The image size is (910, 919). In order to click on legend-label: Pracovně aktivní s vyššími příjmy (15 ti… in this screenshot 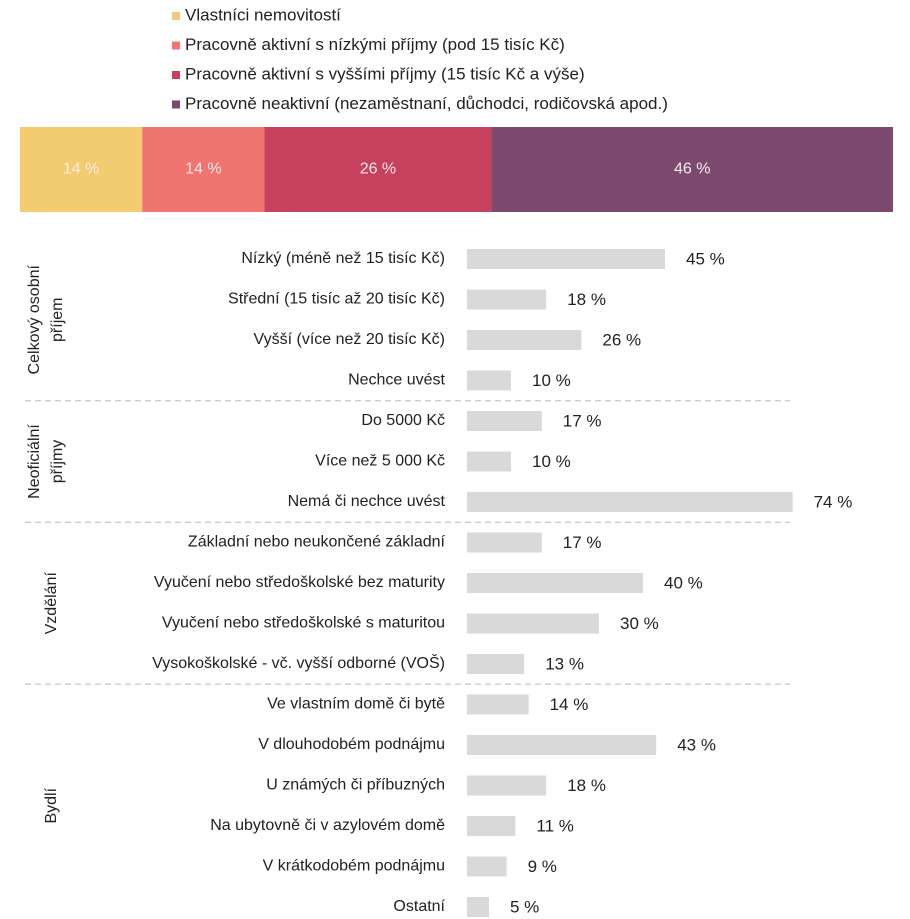, I will do `click(385, 73)`.